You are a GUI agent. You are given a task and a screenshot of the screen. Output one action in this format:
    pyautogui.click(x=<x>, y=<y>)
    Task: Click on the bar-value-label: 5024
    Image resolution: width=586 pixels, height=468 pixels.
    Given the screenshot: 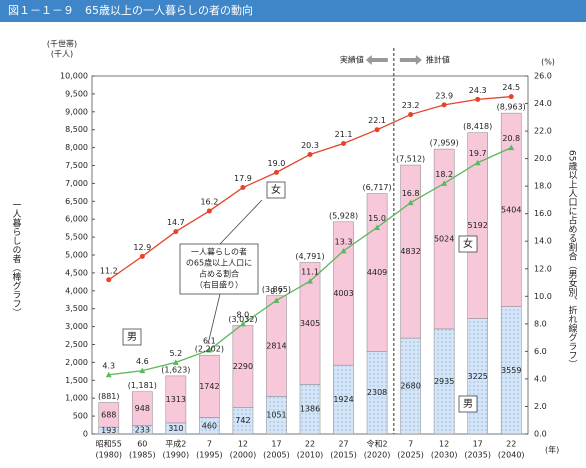 What is the action you would take?
    pyautogui.click(x=444, y=238)
    